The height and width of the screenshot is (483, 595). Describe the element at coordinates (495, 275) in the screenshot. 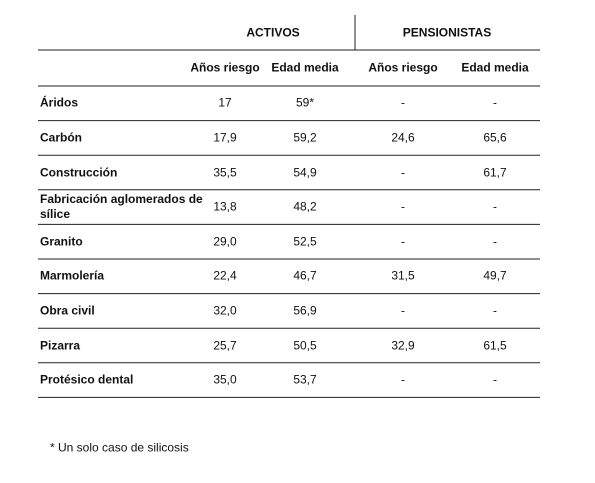

I see `cell: 49,7` at that location.